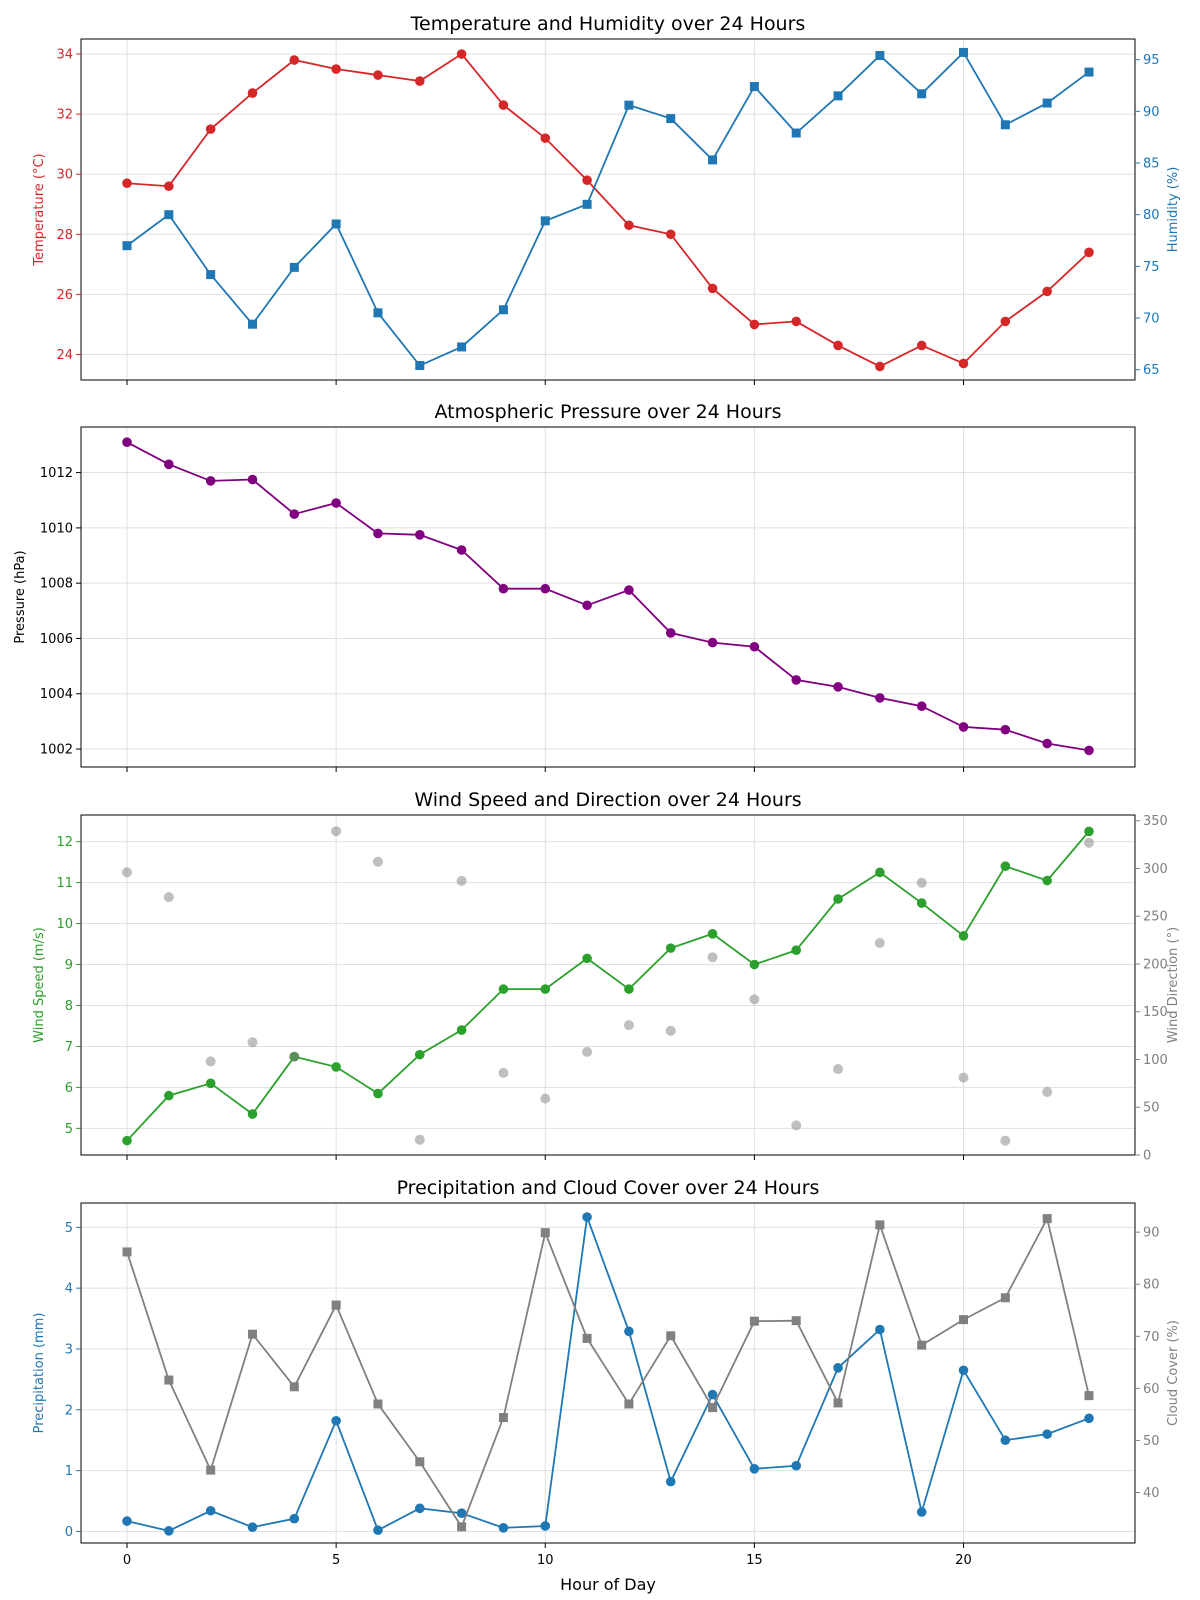 This screenshot has height=1600, width=1200. Describe the element at coordinates (336, 1560) in the screenshot. I see `x-tick-label: 5` at that location.